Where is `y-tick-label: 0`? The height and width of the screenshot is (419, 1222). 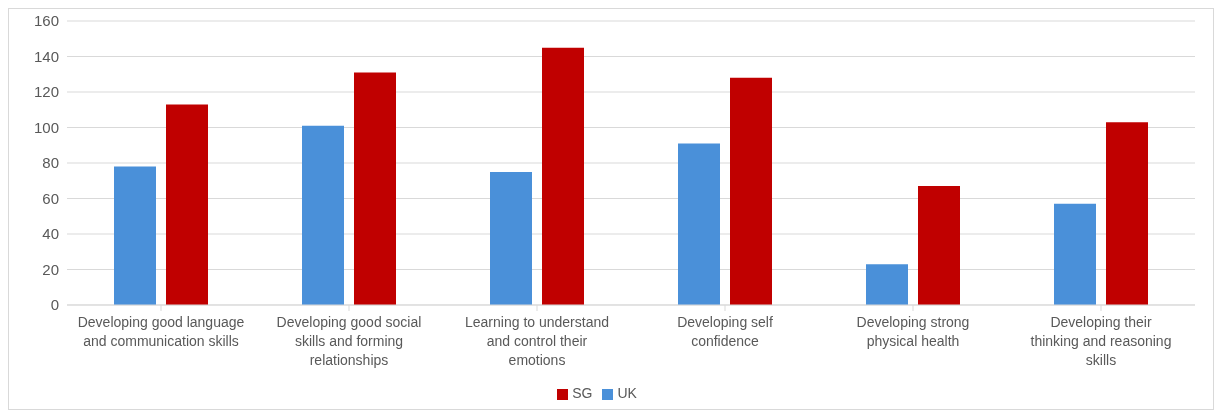
y-tick-label: 0 is located at coordinates (54, 305).